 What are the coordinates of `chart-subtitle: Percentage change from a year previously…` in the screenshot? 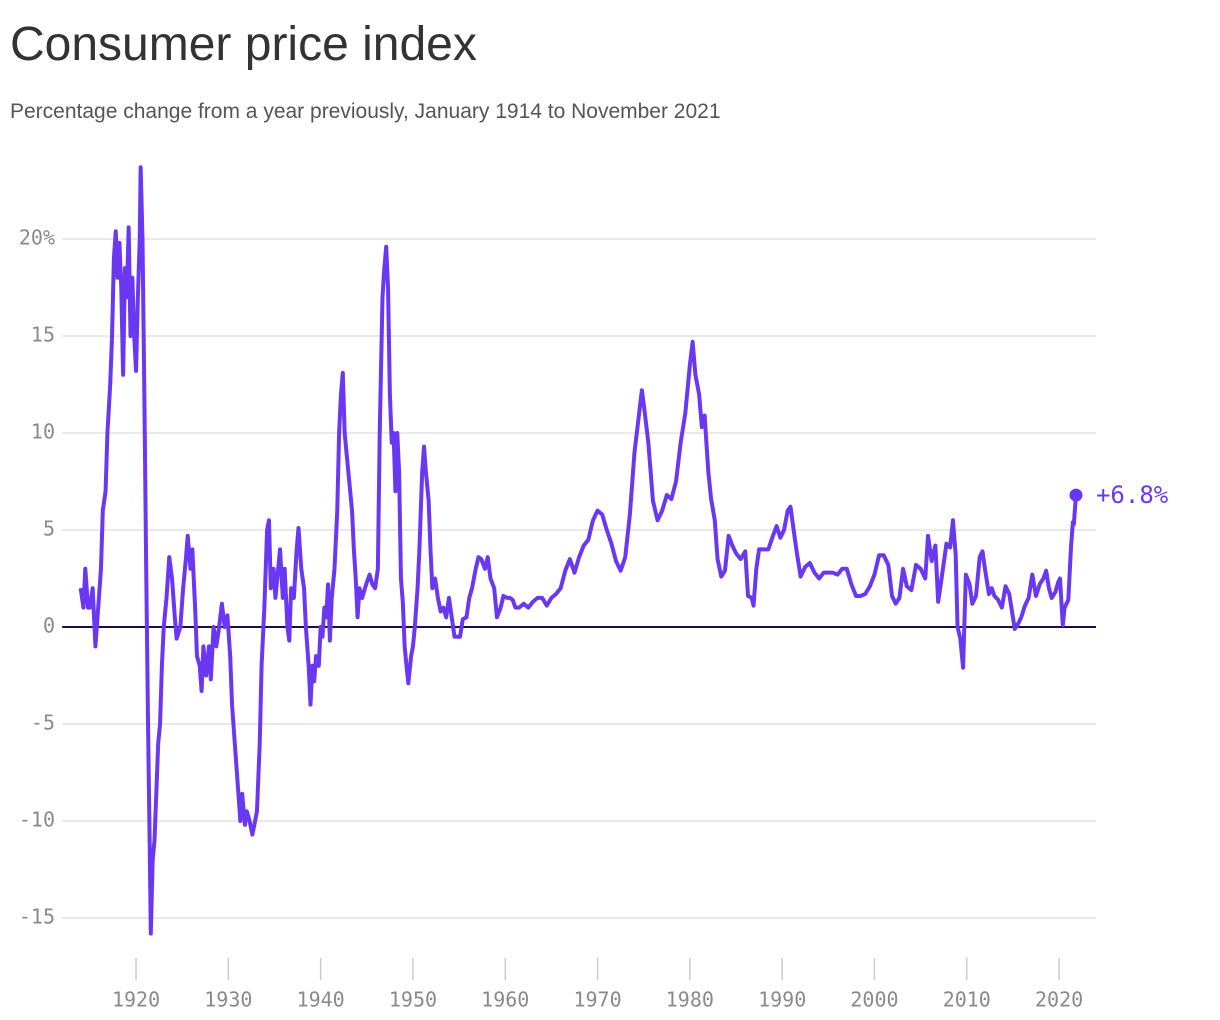 It's located at (365, 111).